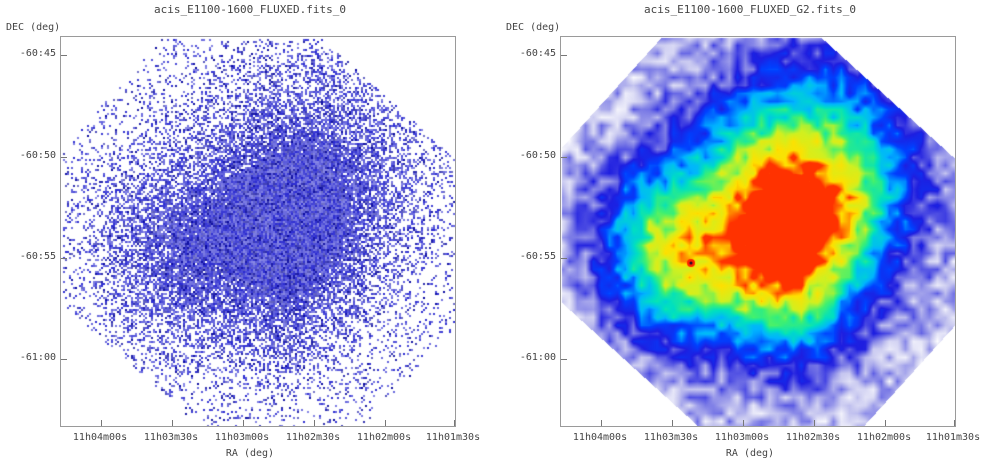 The height and width of the screenshot is (468, 1000). Describe the element at coordinates (37, 256) in the screenshot. I see `left-ytick-label: -60:55` at that location.